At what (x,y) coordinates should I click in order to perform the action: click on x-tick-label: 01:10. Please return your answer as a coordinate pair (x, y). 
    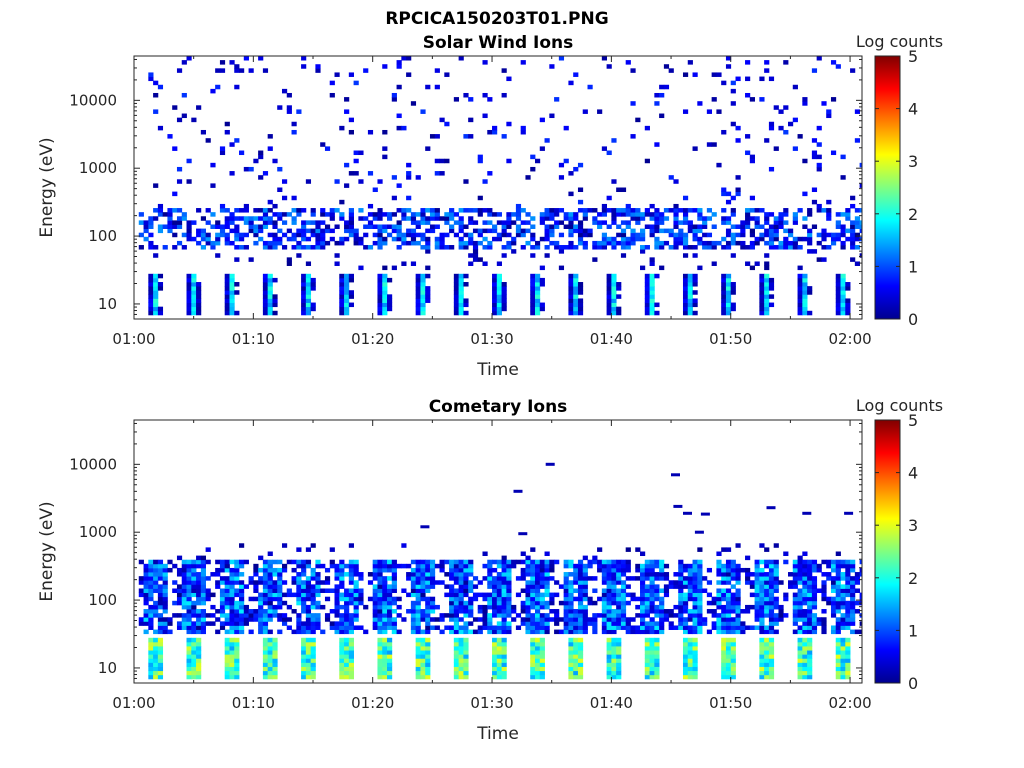
    Looking at the image, I should click on (253, 703).